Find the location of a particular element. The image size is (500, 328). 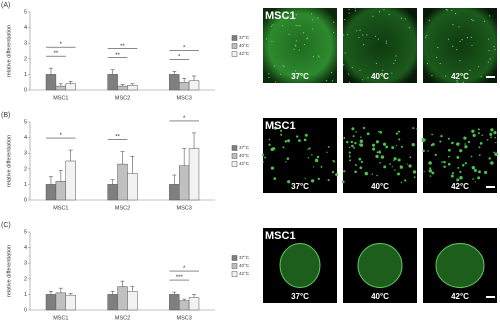

y-tick-label: 3 is located at coordinates (25, 154).